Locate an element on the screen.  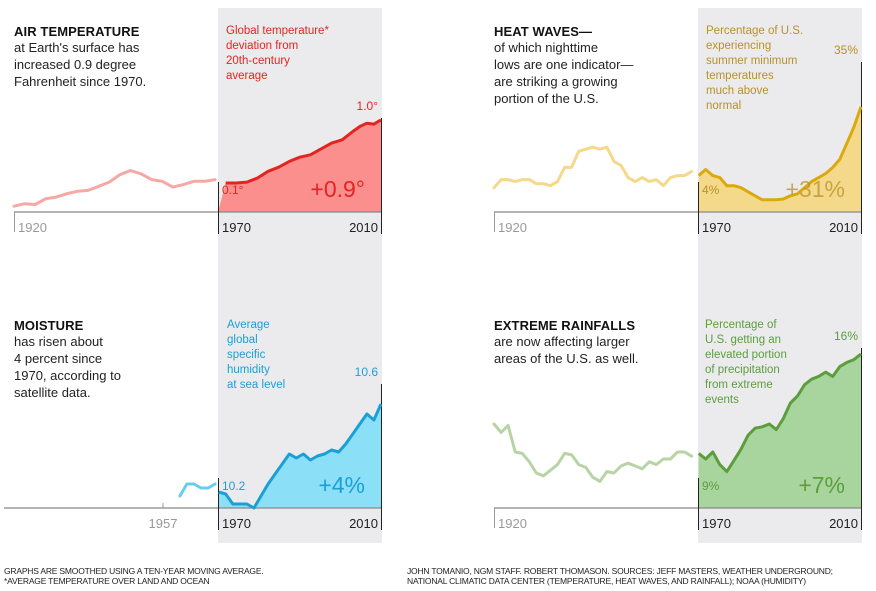
rain-start-label: 9% is located at coordinates (711, 486).